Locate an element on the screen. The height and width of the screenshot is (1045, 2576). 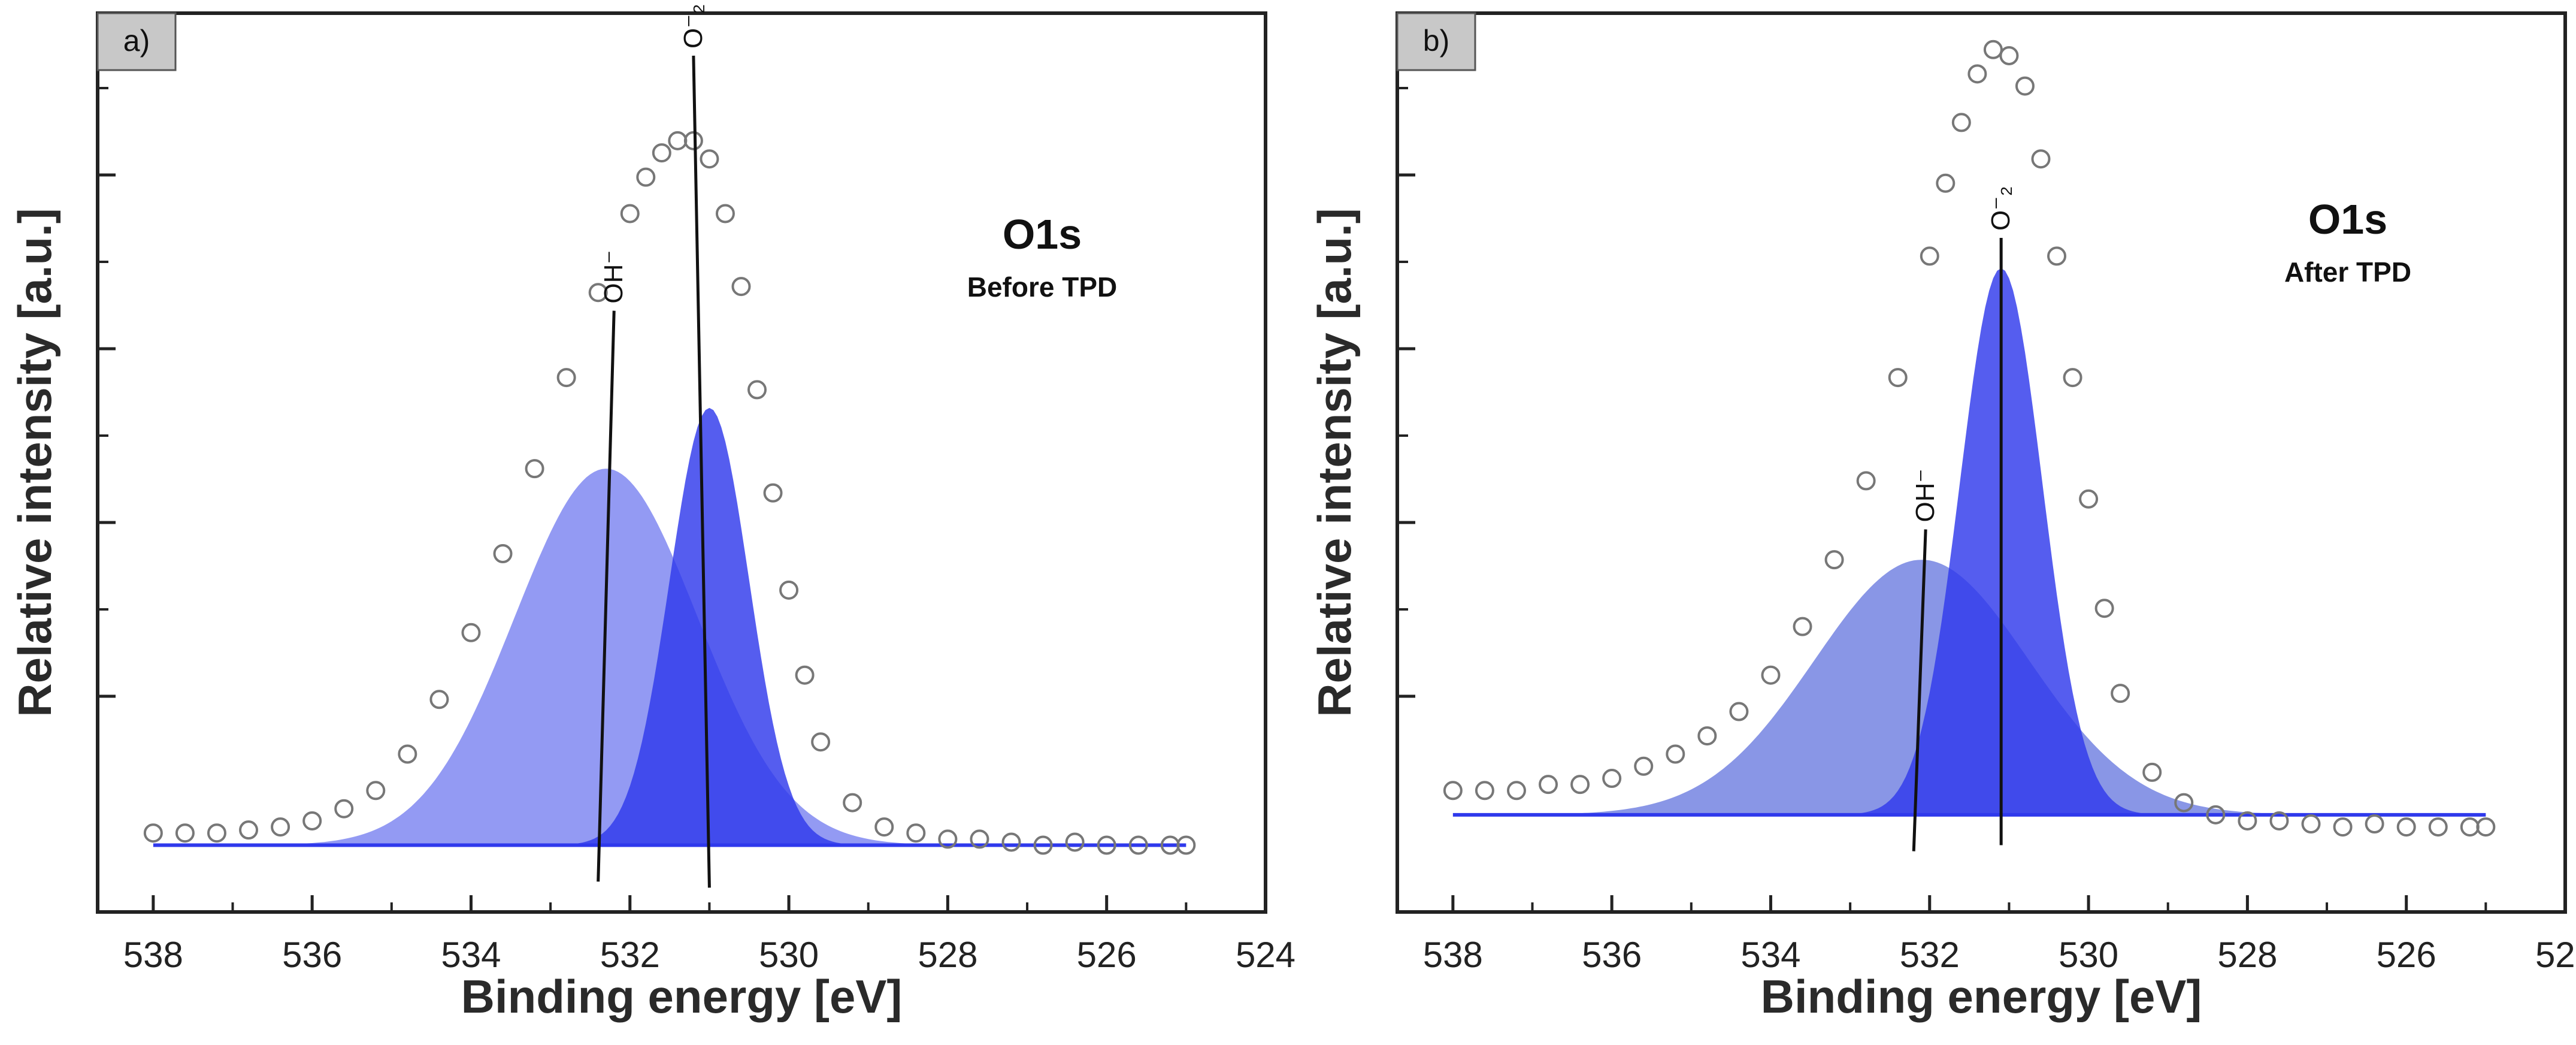
panel-label-box-b is located at coordinates (1436, 41).